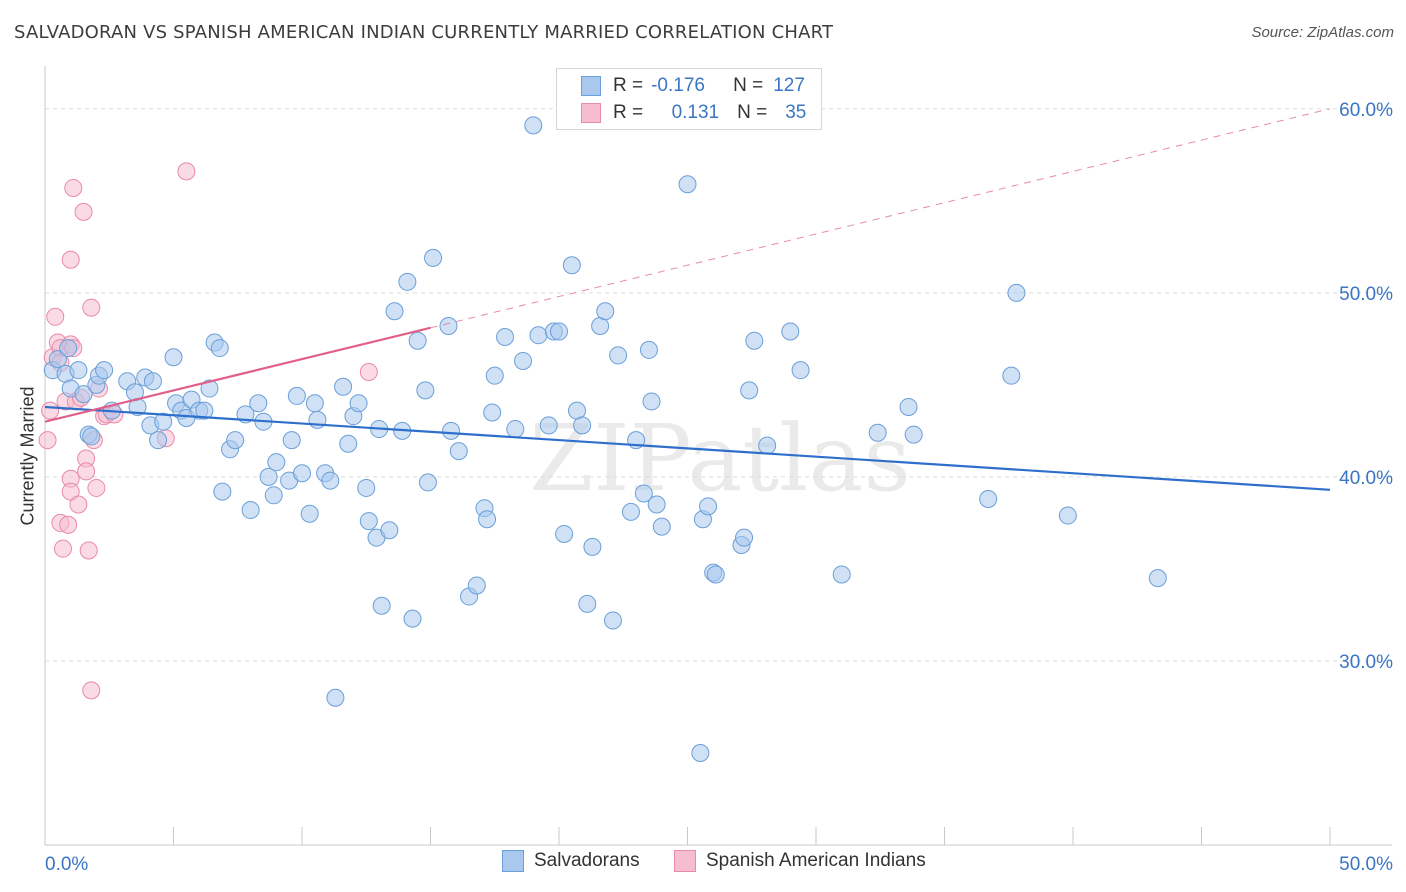  I want to click on legend-swatch-pink, so click(591, 113).